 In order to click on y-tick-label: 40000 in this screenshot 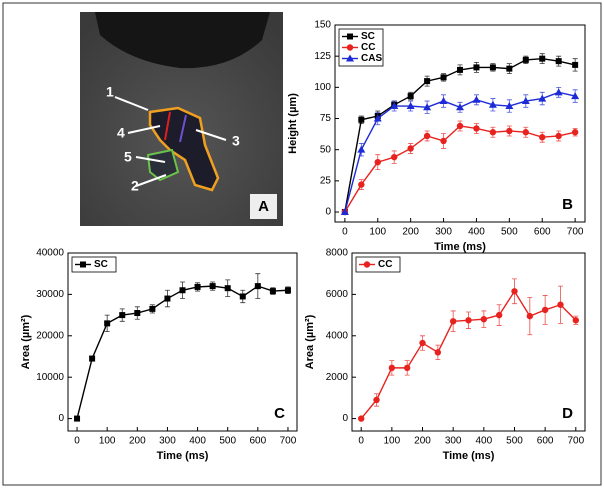, I will do `click(50, 253)`.